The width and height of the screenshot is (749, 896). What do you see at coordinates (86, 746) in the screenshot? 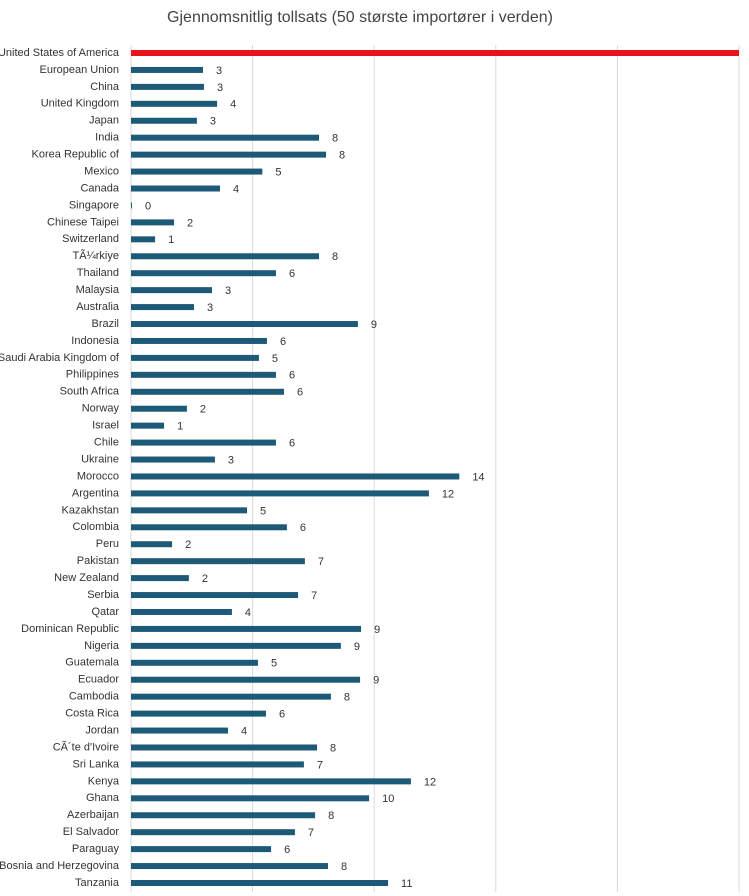
I see `y-tick-label: CÃ´te d'Ivoire` at bounding box center [86, 746].